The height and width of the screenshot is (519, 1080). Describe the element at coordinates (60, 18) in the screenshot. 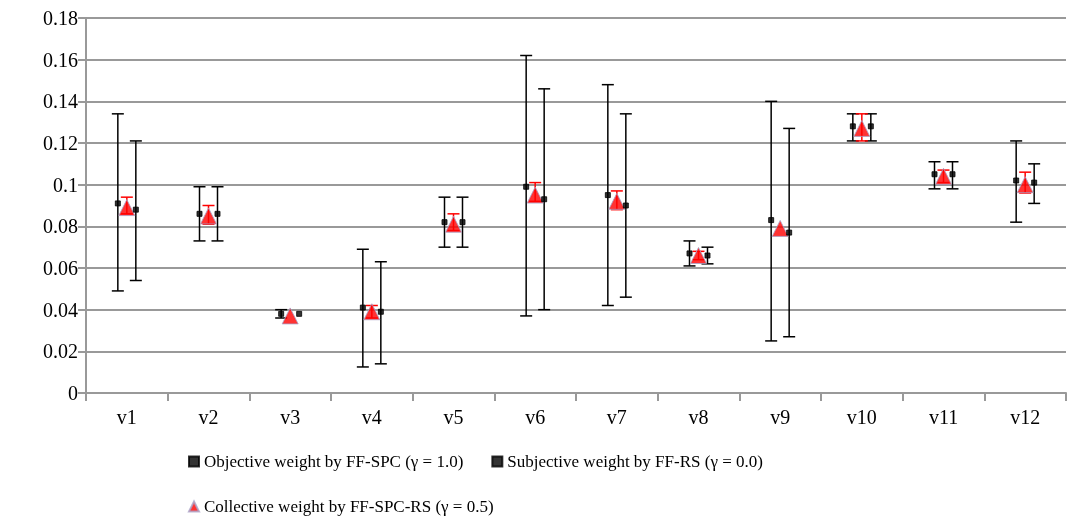

I see `y-tick-label: 0.18` at that location.